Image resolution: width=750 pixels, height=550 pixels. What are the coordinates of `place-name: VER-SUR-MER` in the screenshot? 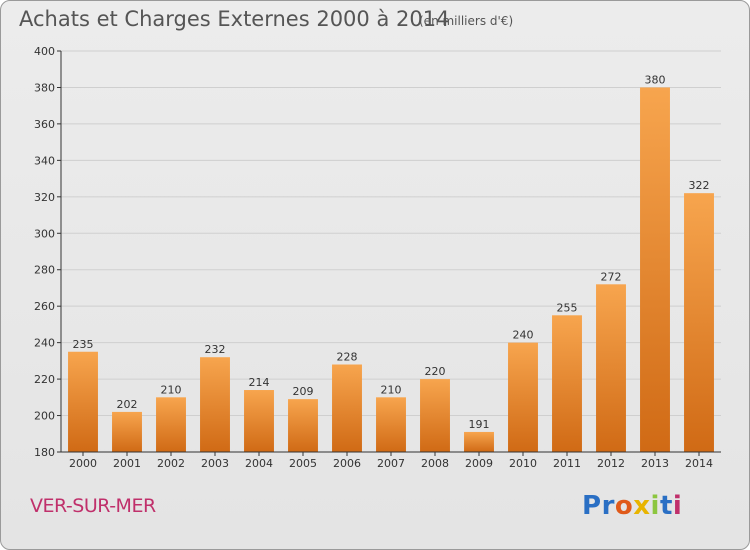 It's located at (93, 506).